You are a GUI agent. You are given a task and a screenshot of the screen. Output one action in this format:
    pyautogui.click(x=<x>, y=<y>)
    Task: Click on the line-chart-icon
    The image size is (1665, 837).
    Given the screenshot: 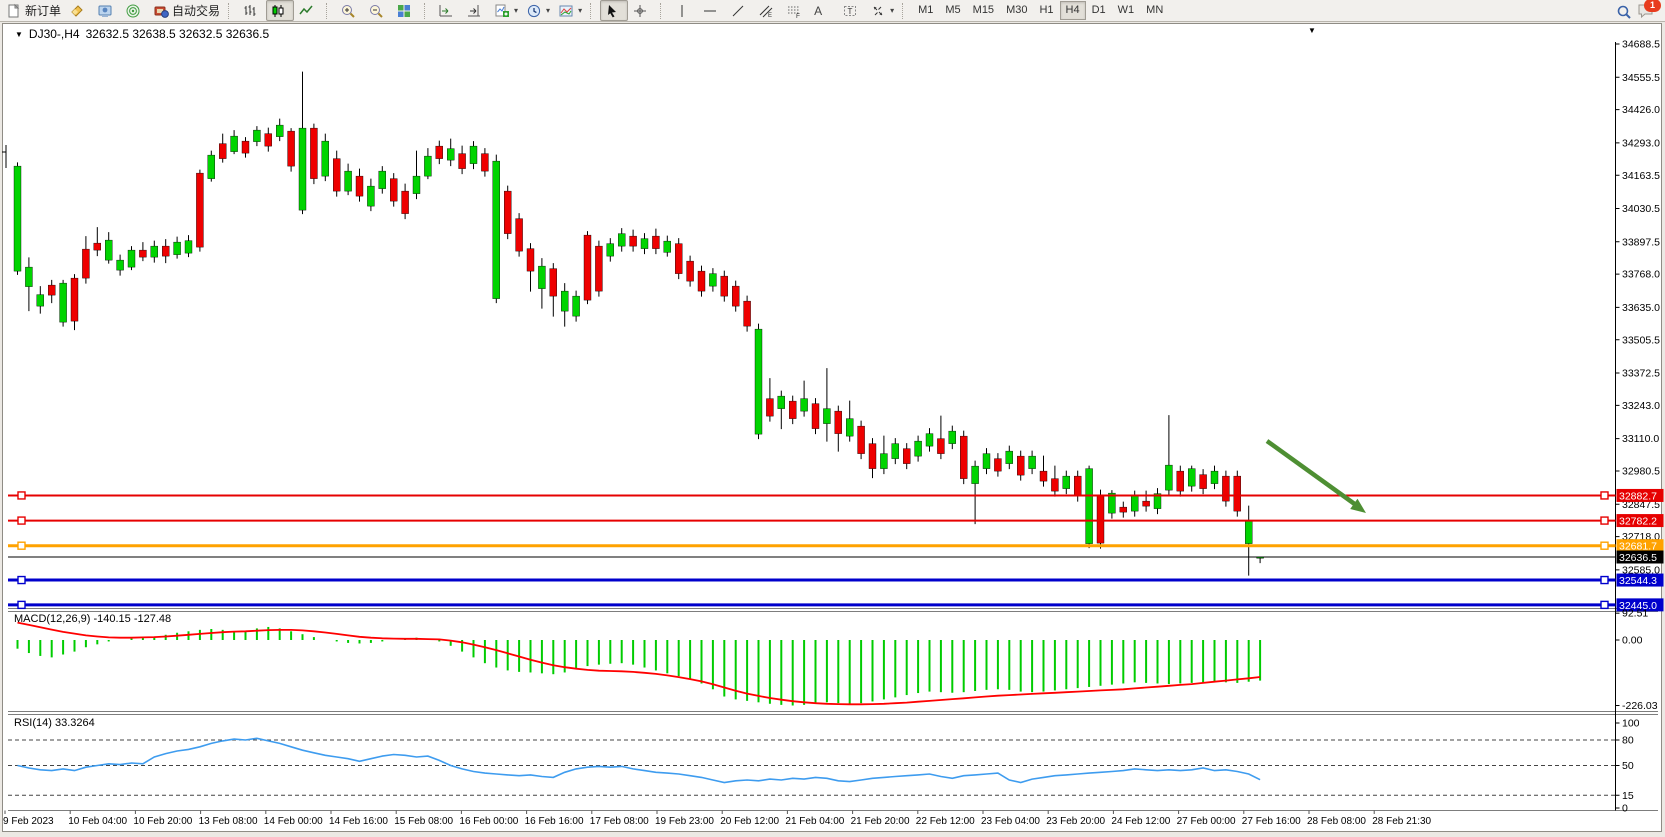 What is the action you would take?
    pyautogui.click(x=306, y=11)
    